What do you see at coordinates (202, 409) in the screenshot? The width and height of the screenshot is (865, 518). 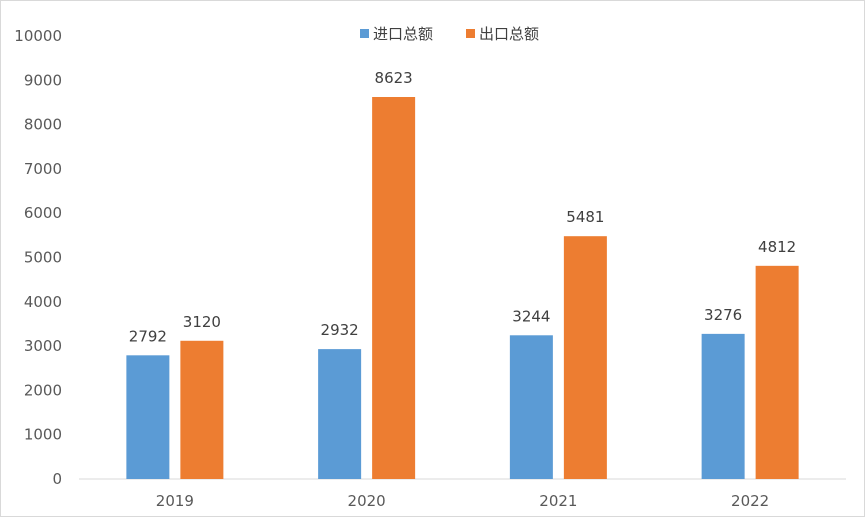 I see `bar-export-2019` at bounding box center [202, 409].